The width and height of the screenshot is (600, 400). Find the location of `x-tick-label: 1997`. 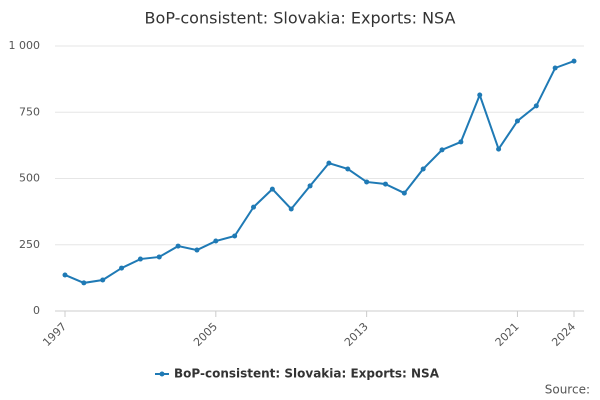

x-tick-label: 1997 is located at coordinates (54, 334).